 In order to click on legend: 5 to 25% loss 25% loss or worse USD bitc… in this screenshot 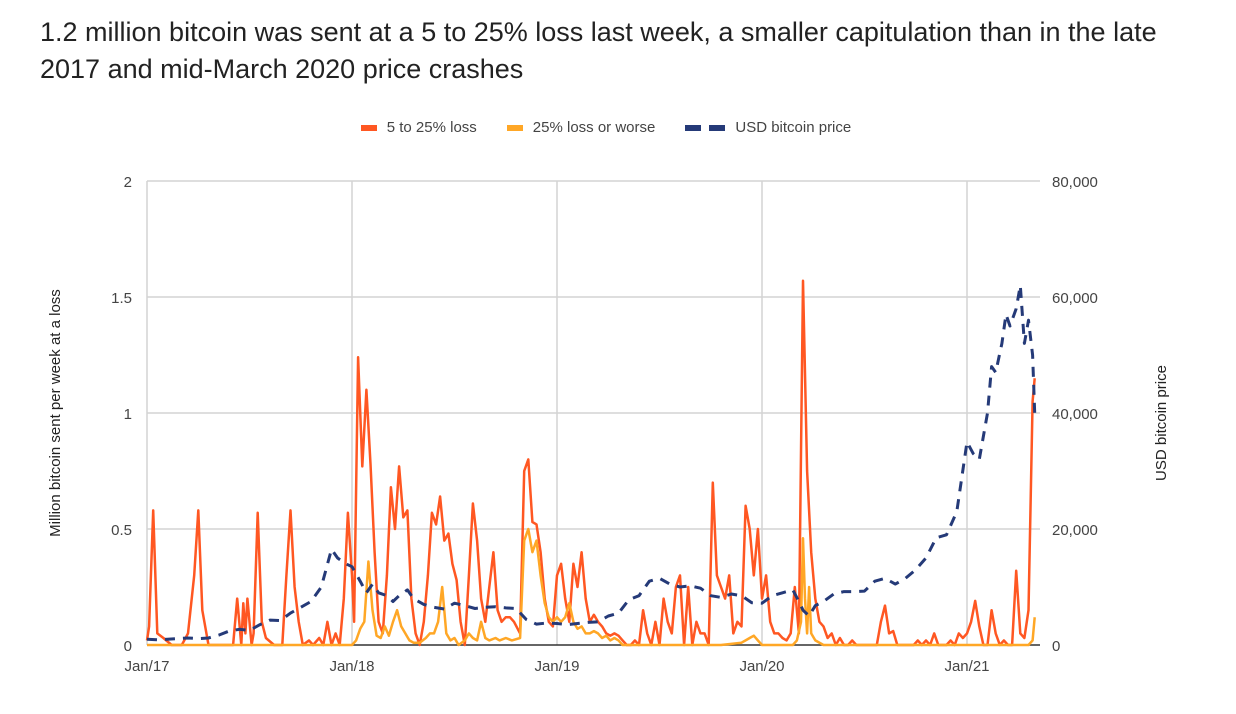, I will do `click(612, 127)`.